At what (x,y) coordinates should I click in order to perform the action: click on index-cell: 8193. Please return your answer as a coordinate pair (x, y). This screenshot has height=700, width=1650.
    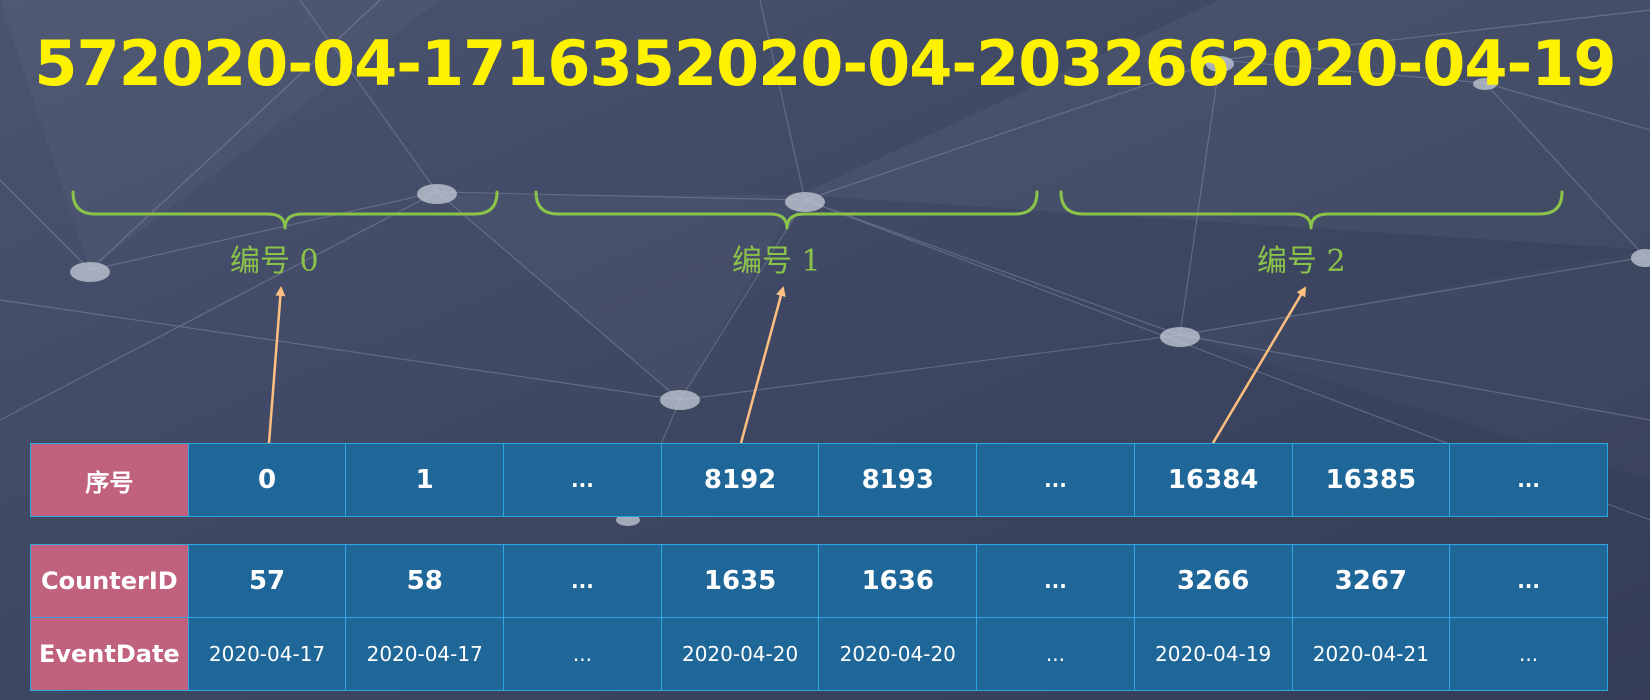
    Looking at the image, I should click on (898, 480).